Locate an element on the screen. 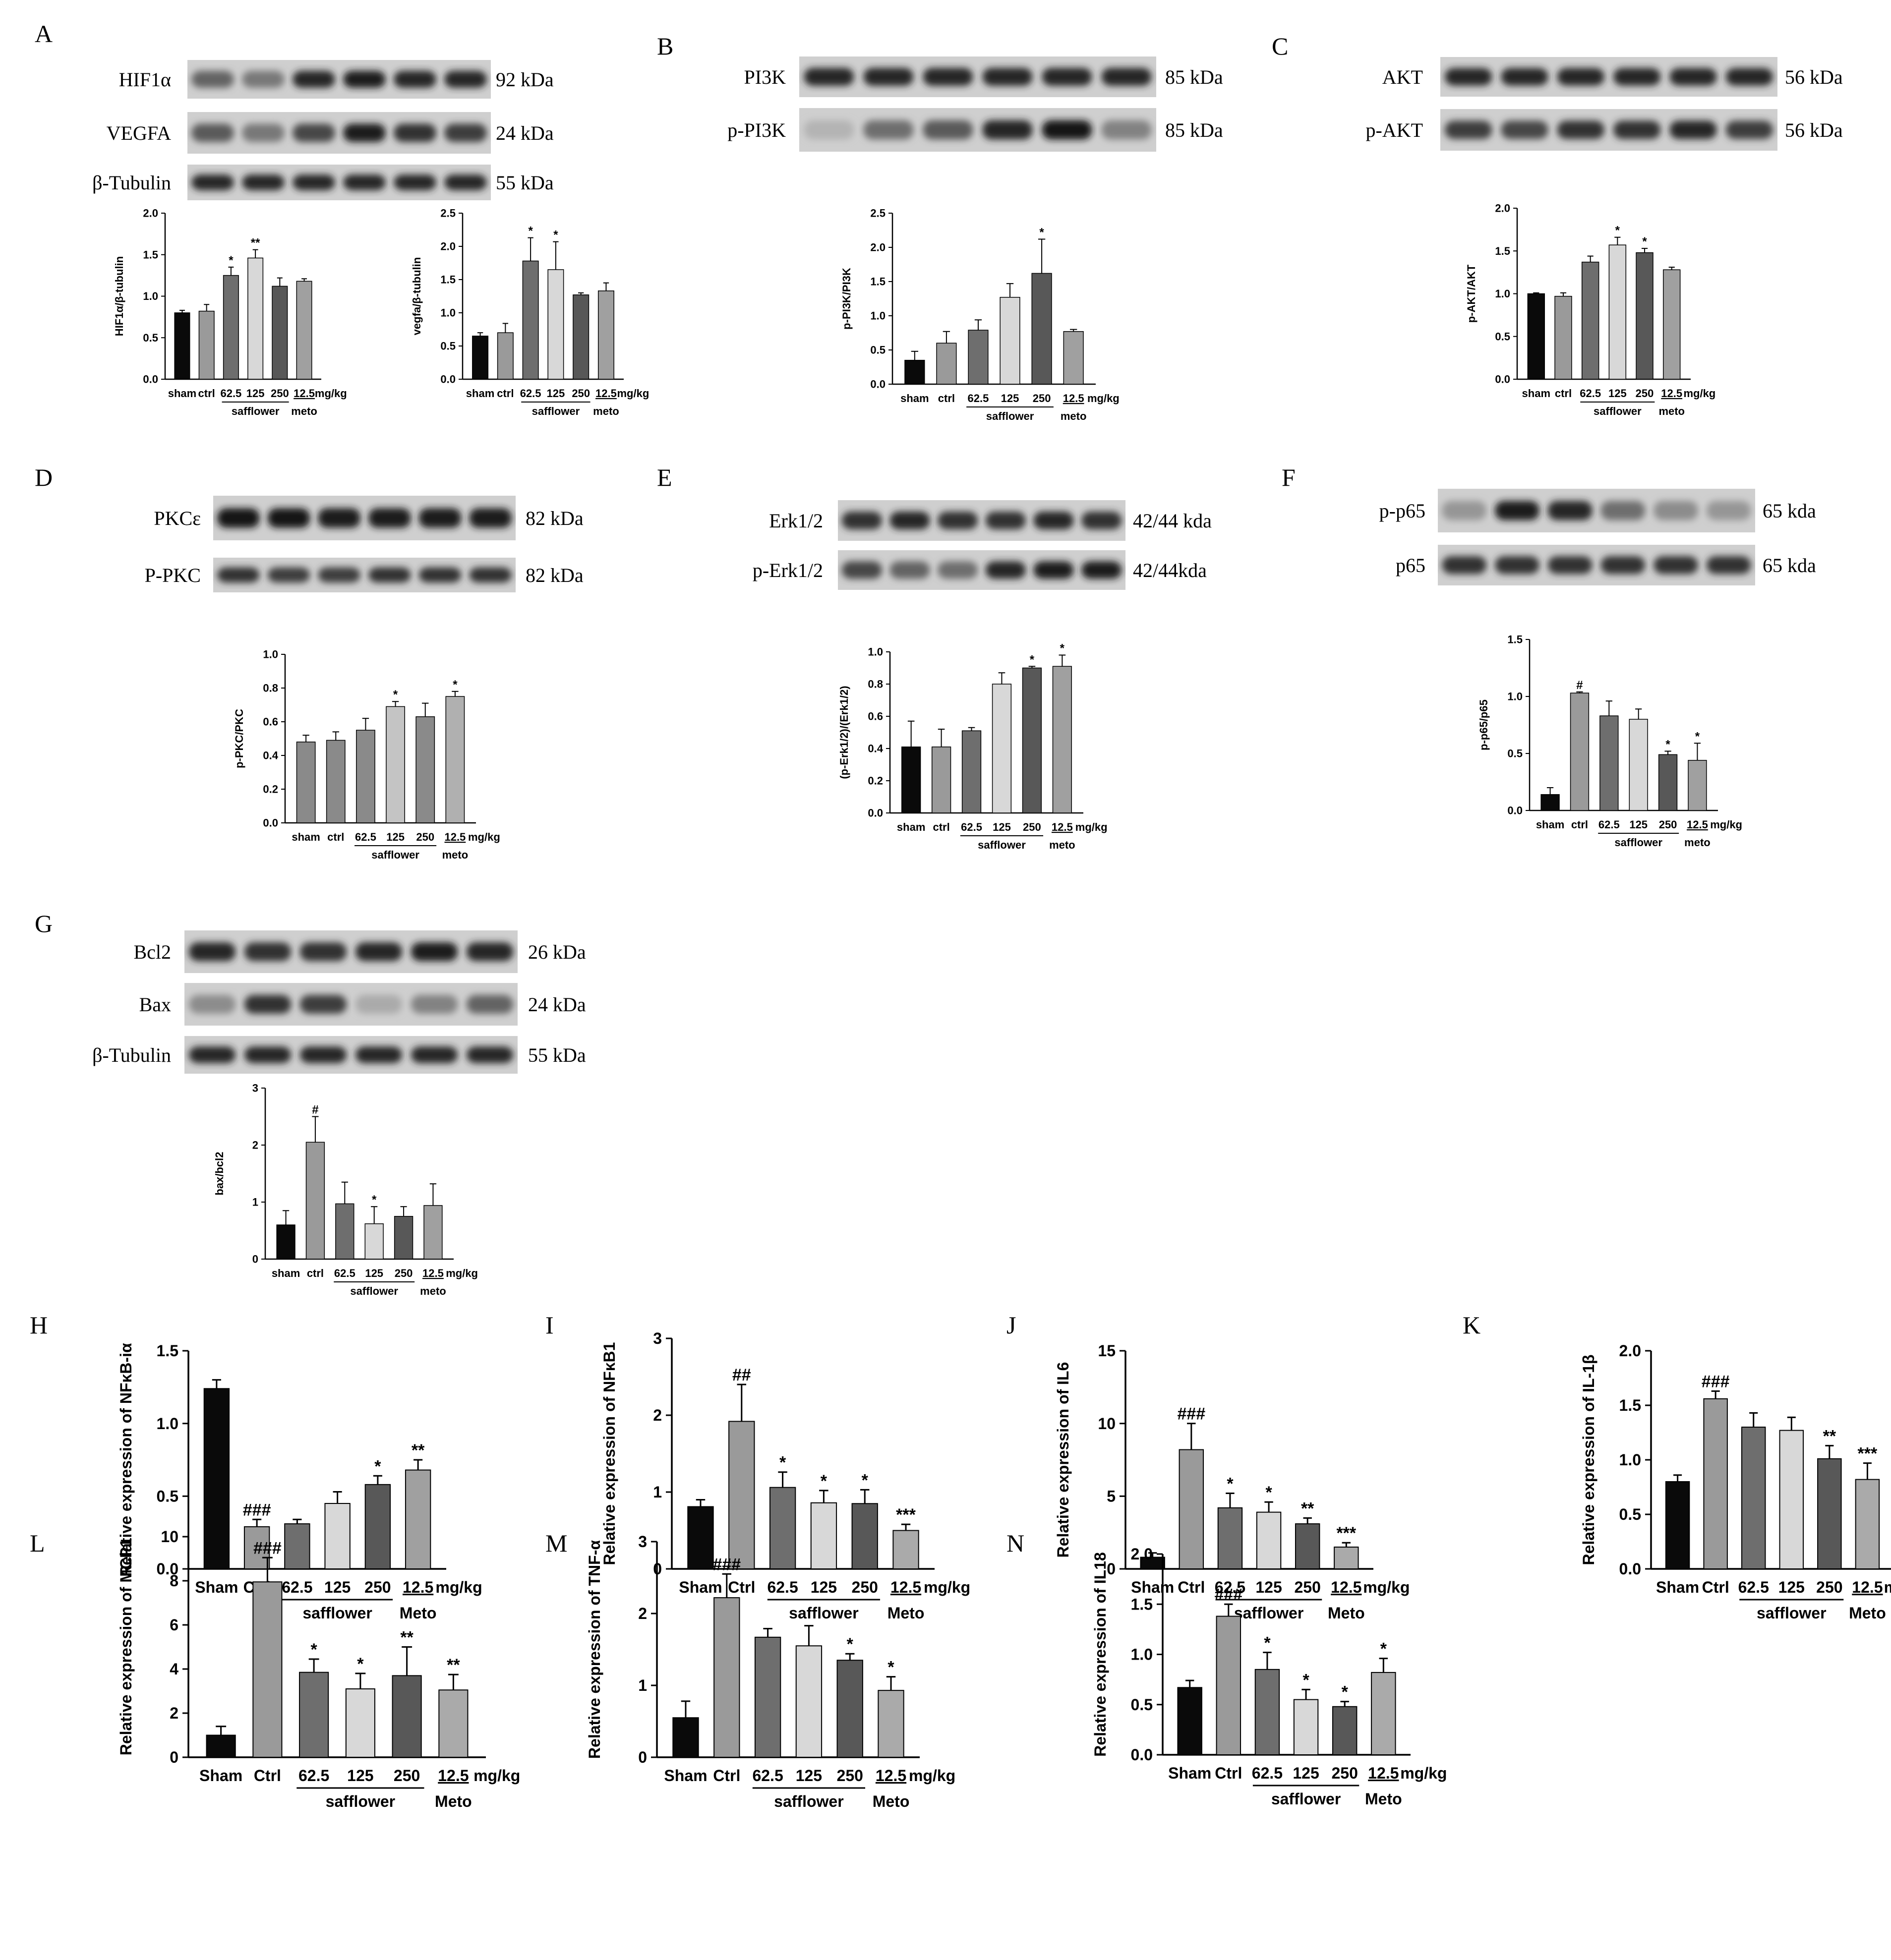 The image size is (1891, 1960). significance-mark: ## is located at coordinates (741, 1375).